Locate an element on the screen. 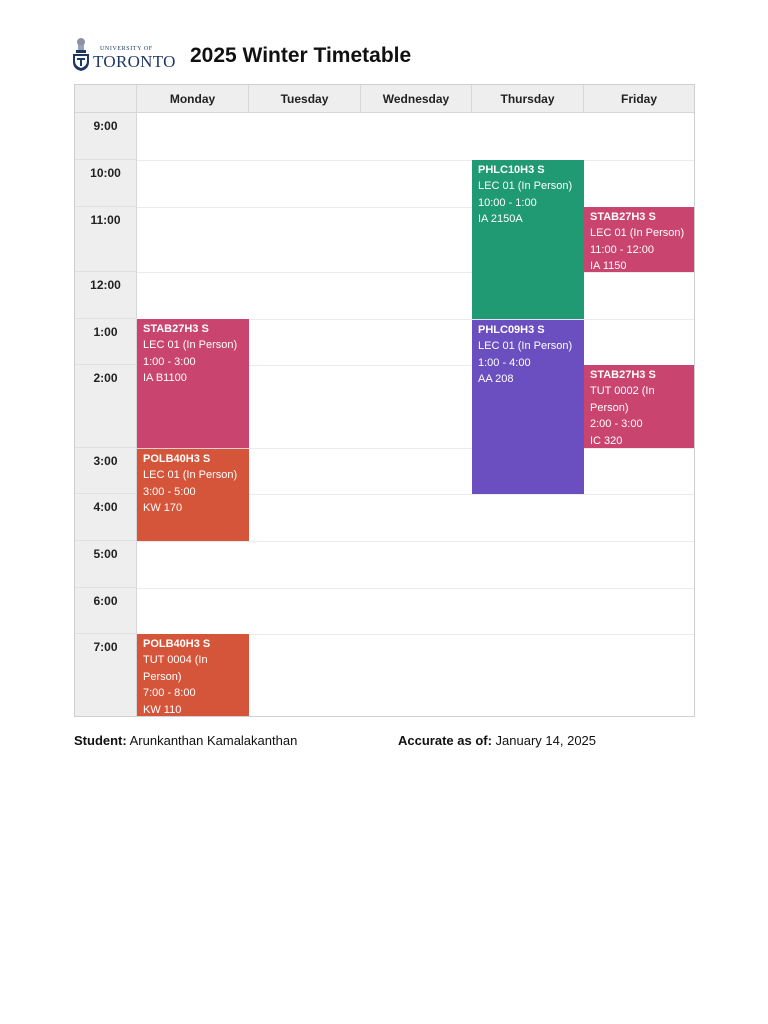 The width and height of the screenshot is (768, 1024). day-header-monday: Monday is located at coordinates (193, 99).